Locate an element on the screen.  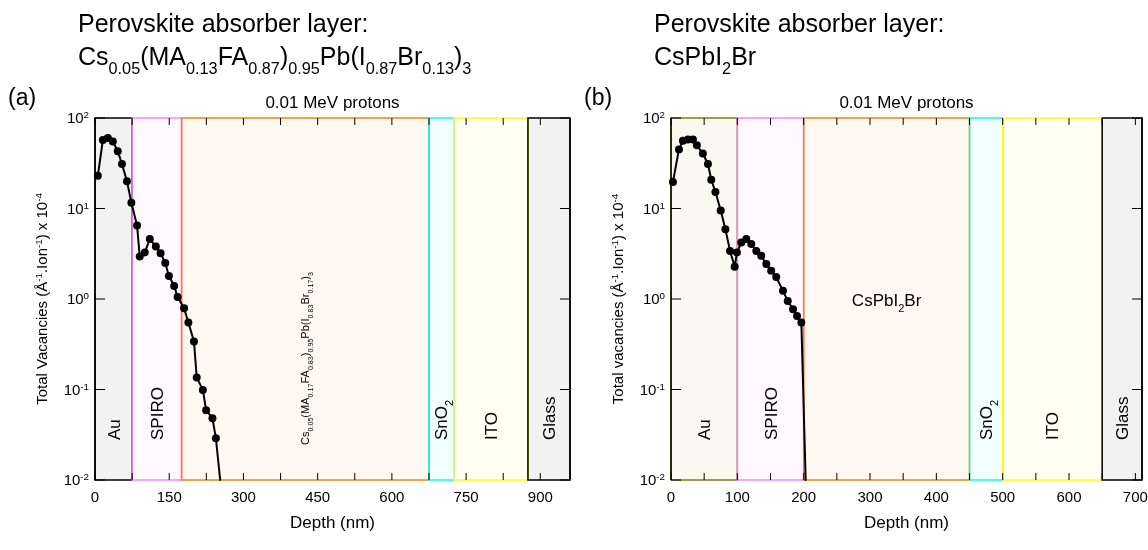
x-tick-label: 900 is located at coordinates (540, 496).